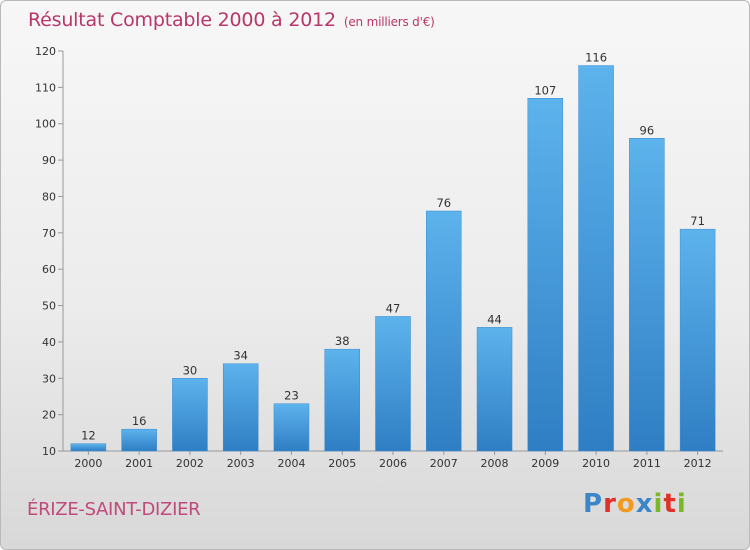 This screenshot has height=550, width=750. I want to click on y-tick-label: 100, so click(45, 124).